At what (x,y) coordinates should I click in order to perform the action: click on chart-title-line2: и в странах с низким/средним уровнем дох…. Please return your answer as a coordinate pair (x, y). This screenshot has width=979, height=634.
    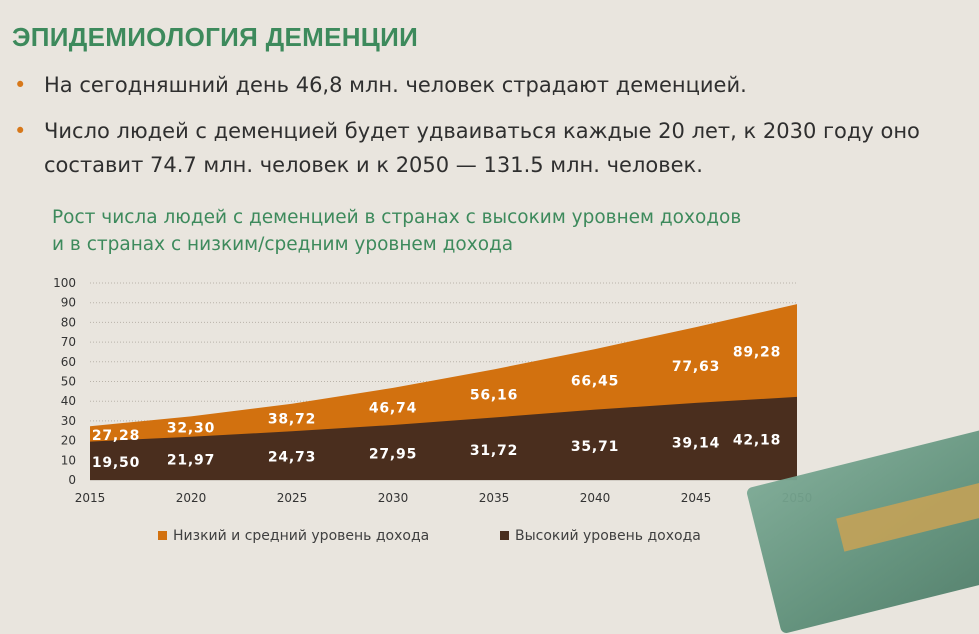
    Looking at the image, I should click on (283, 244).